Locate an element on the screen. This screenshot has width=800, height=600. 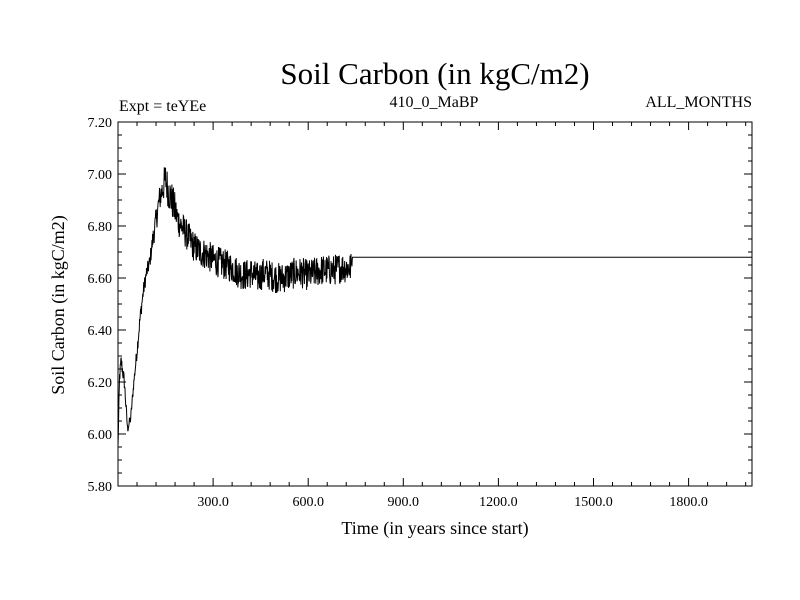
y-axis-label: Soil Carbon (in kgC/m2) is located at coordinates (58, 305).